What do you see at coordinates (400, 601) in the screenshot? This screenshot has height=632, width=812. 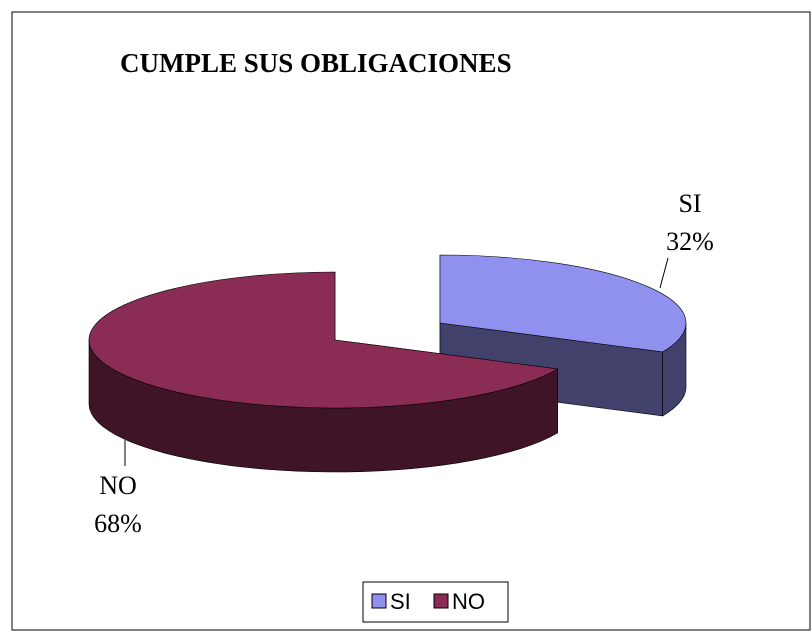 I see `legend-label: SI` at bounding box center [400, 601].